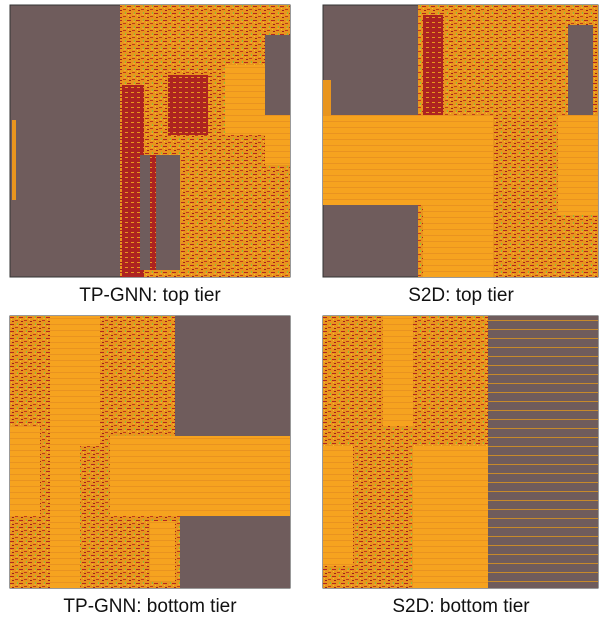 The height and width of the screenshot is (626, 608). What do you see at coordinates (150, 295) in the screenshot?
I see `panel-caption: TP-GNN: top tier` at bounding box center [150, 295].